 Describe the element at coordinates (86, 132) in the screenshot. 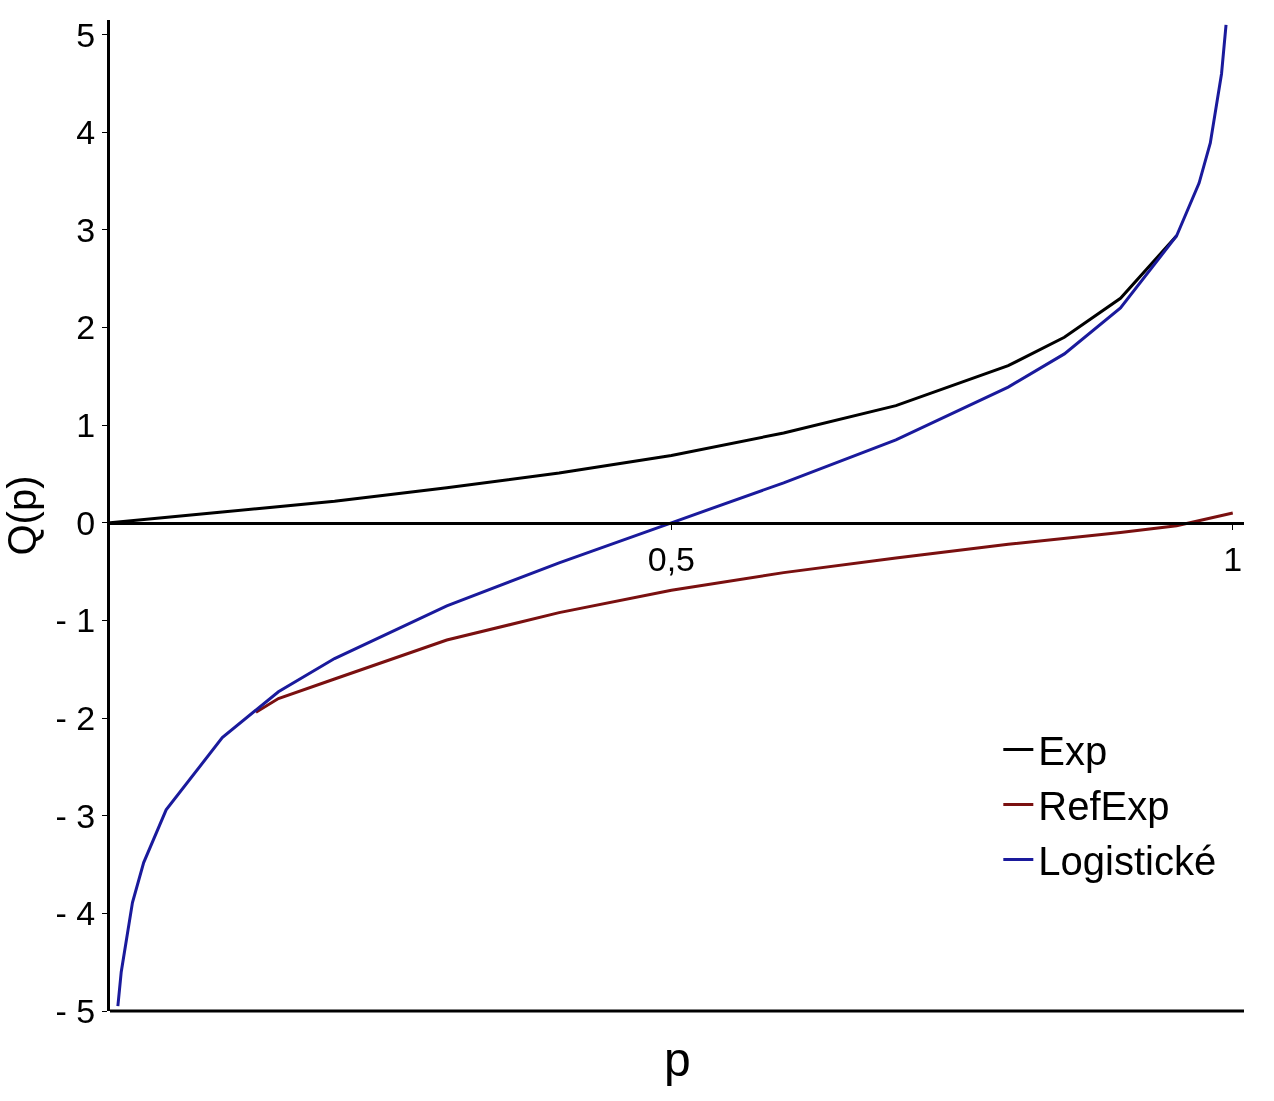

I see `y-tick-label: 4` at that location.